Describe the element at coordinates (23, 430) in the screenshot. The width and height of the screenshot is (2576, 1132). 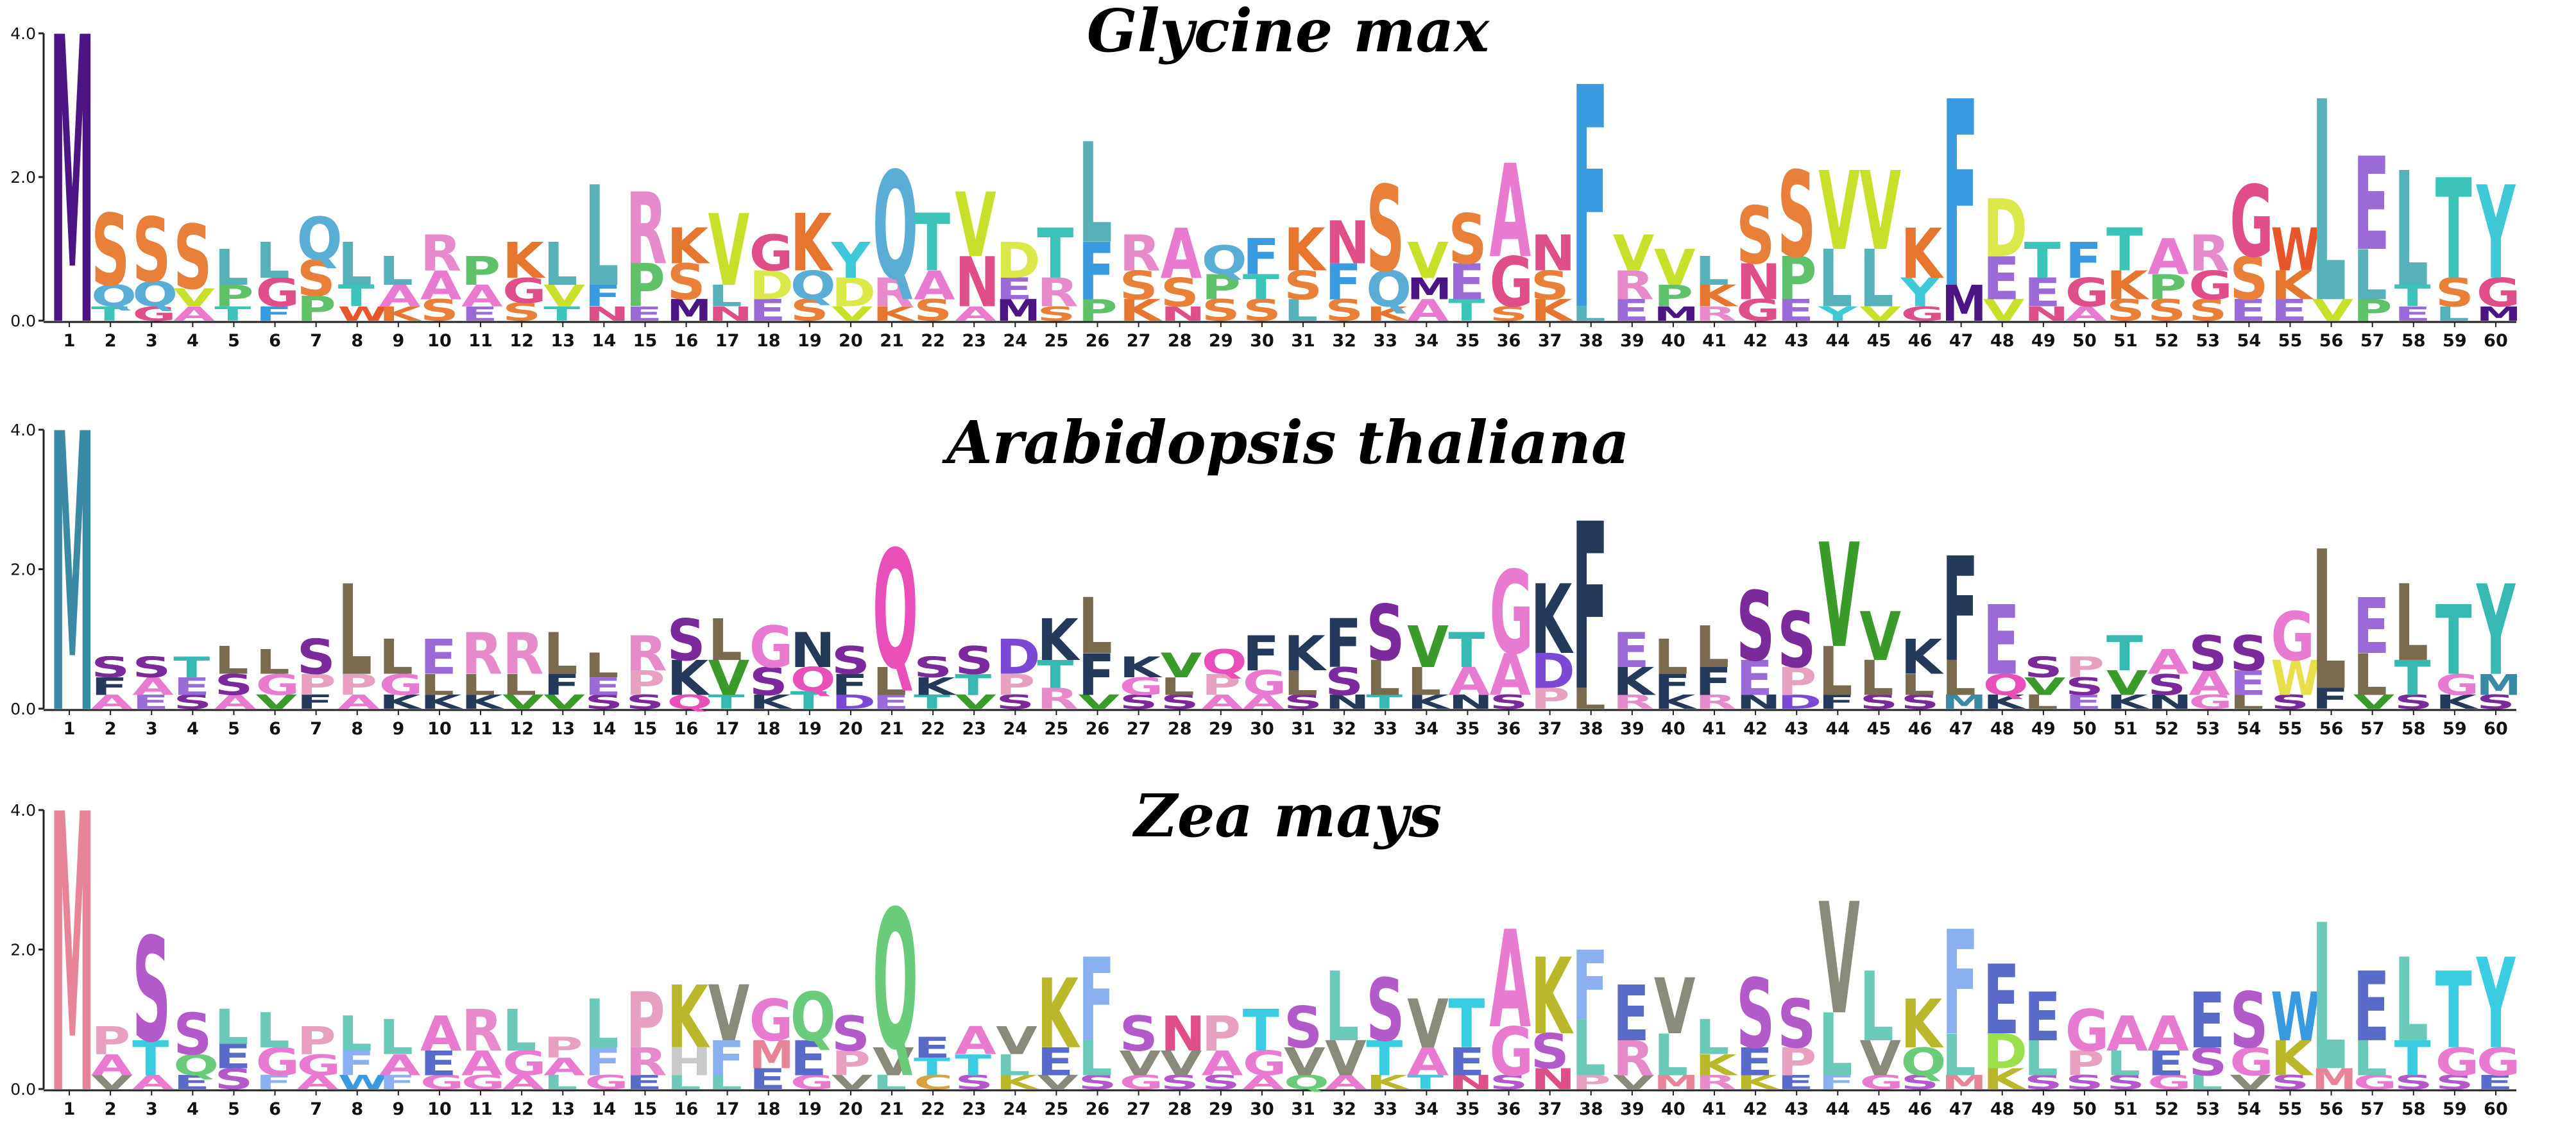
I see `y-tick-label: 4.0` at that location.